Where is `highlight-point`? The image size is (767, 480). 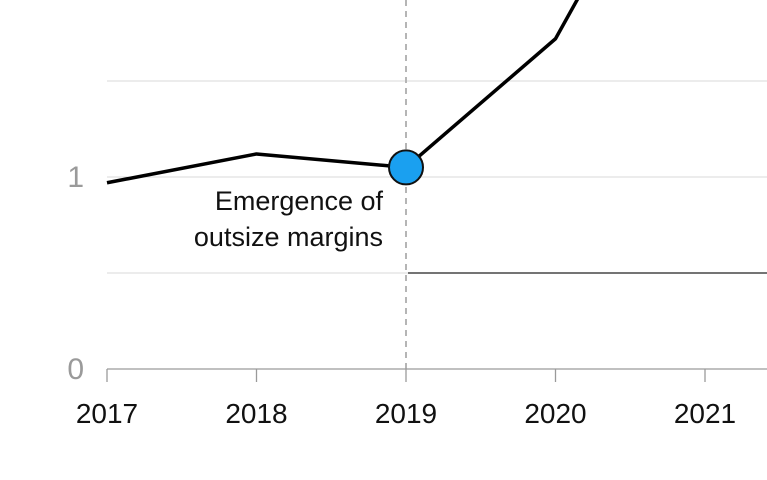
highlight-point is located at coordinates (406, 167).